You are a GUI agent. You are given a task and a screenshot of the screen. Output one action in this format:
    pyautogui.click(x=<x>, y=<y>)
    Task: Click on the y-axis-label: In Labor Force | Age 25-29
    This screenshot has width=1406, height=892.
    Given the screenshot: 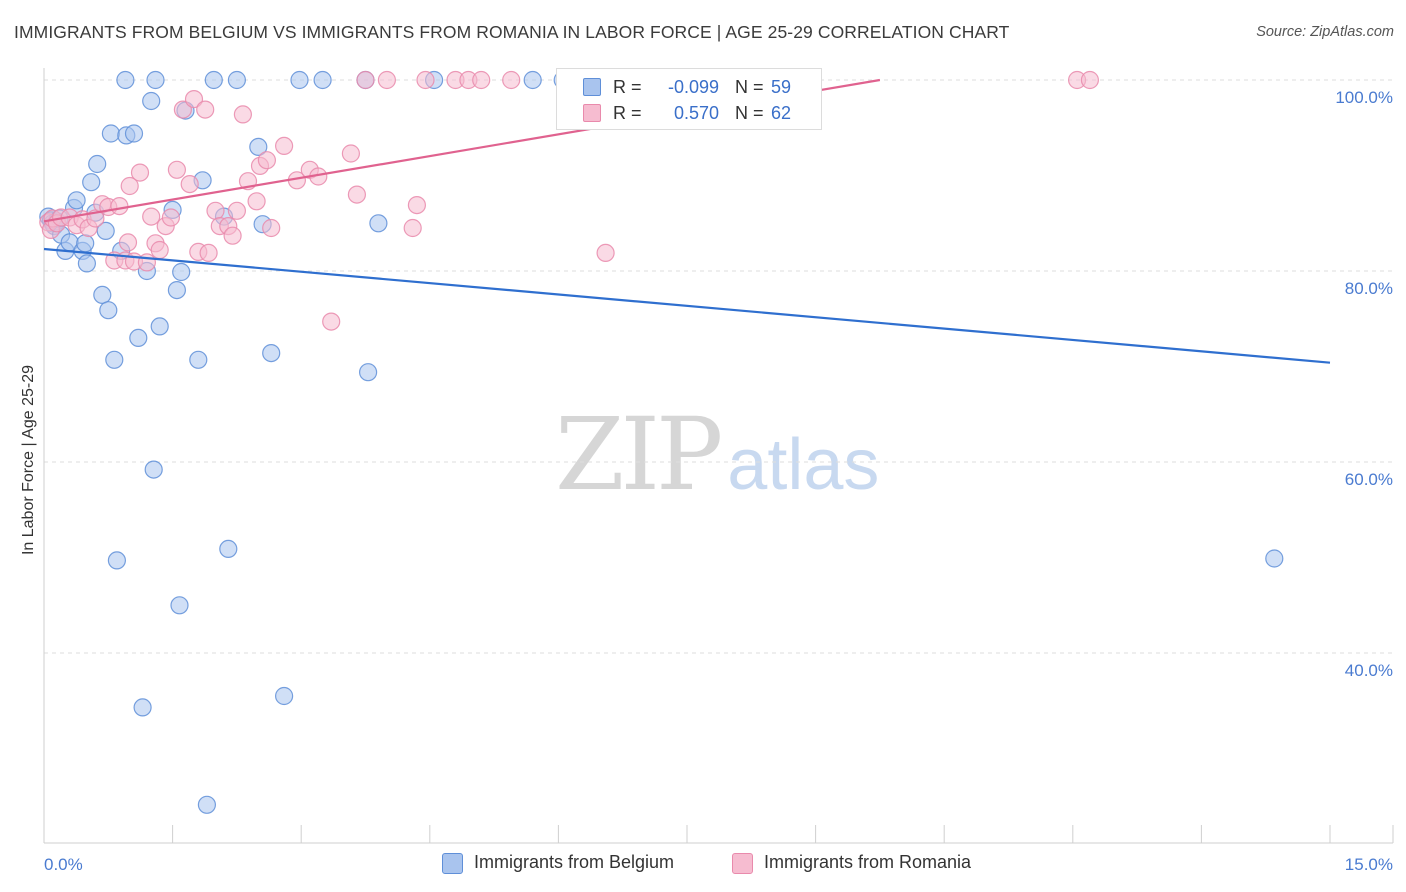 What is the action you would take?
    pyautogui.click(x=28, y=460)
    